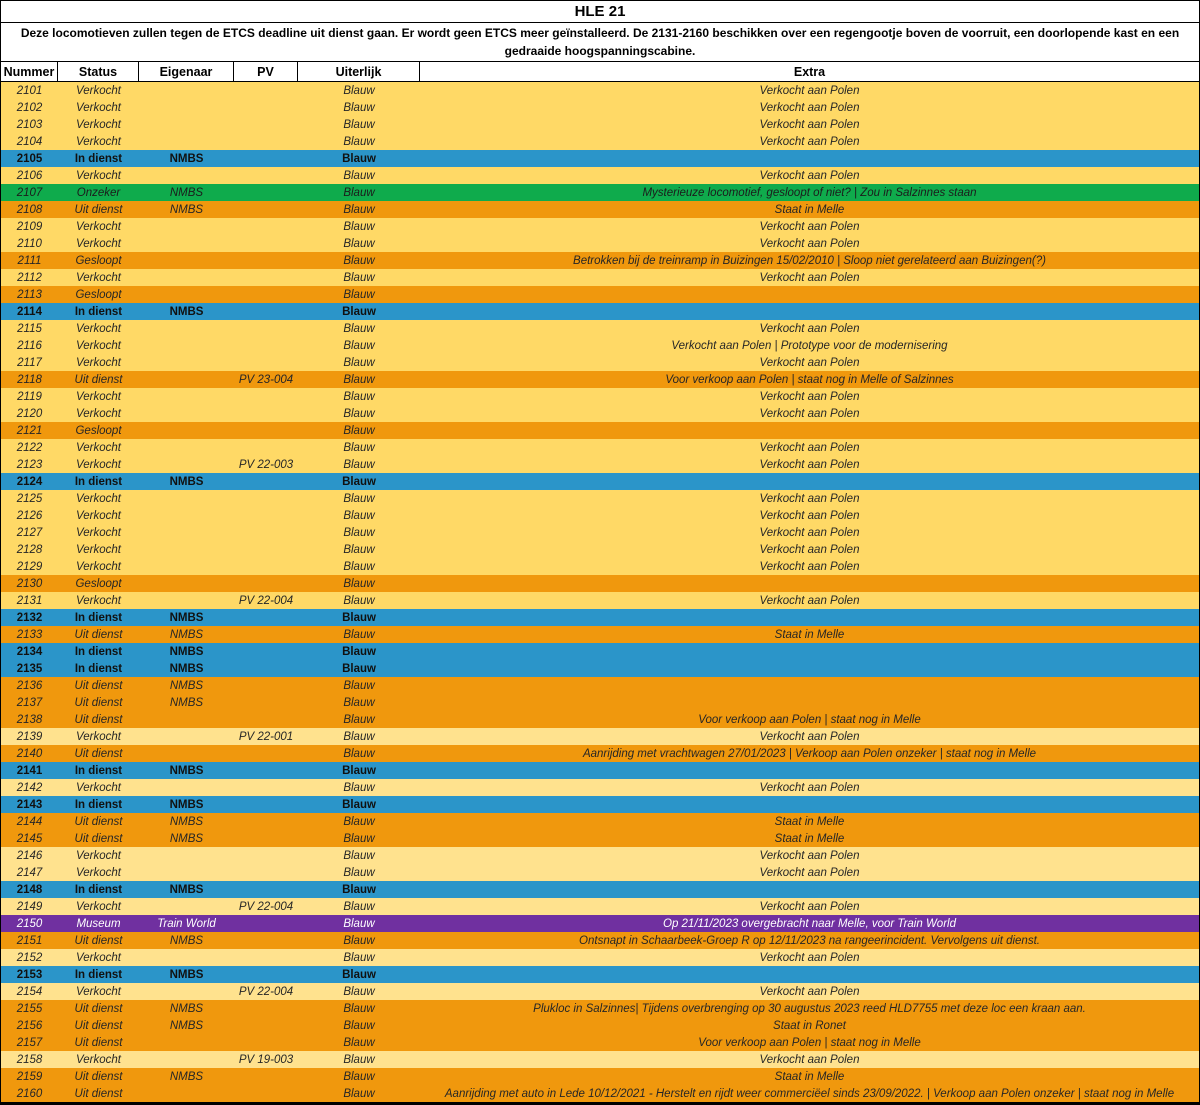  Describe the element at coordinates (266, 379) in the screenshot. I see `cell-pv: PV 23-004` at that location.